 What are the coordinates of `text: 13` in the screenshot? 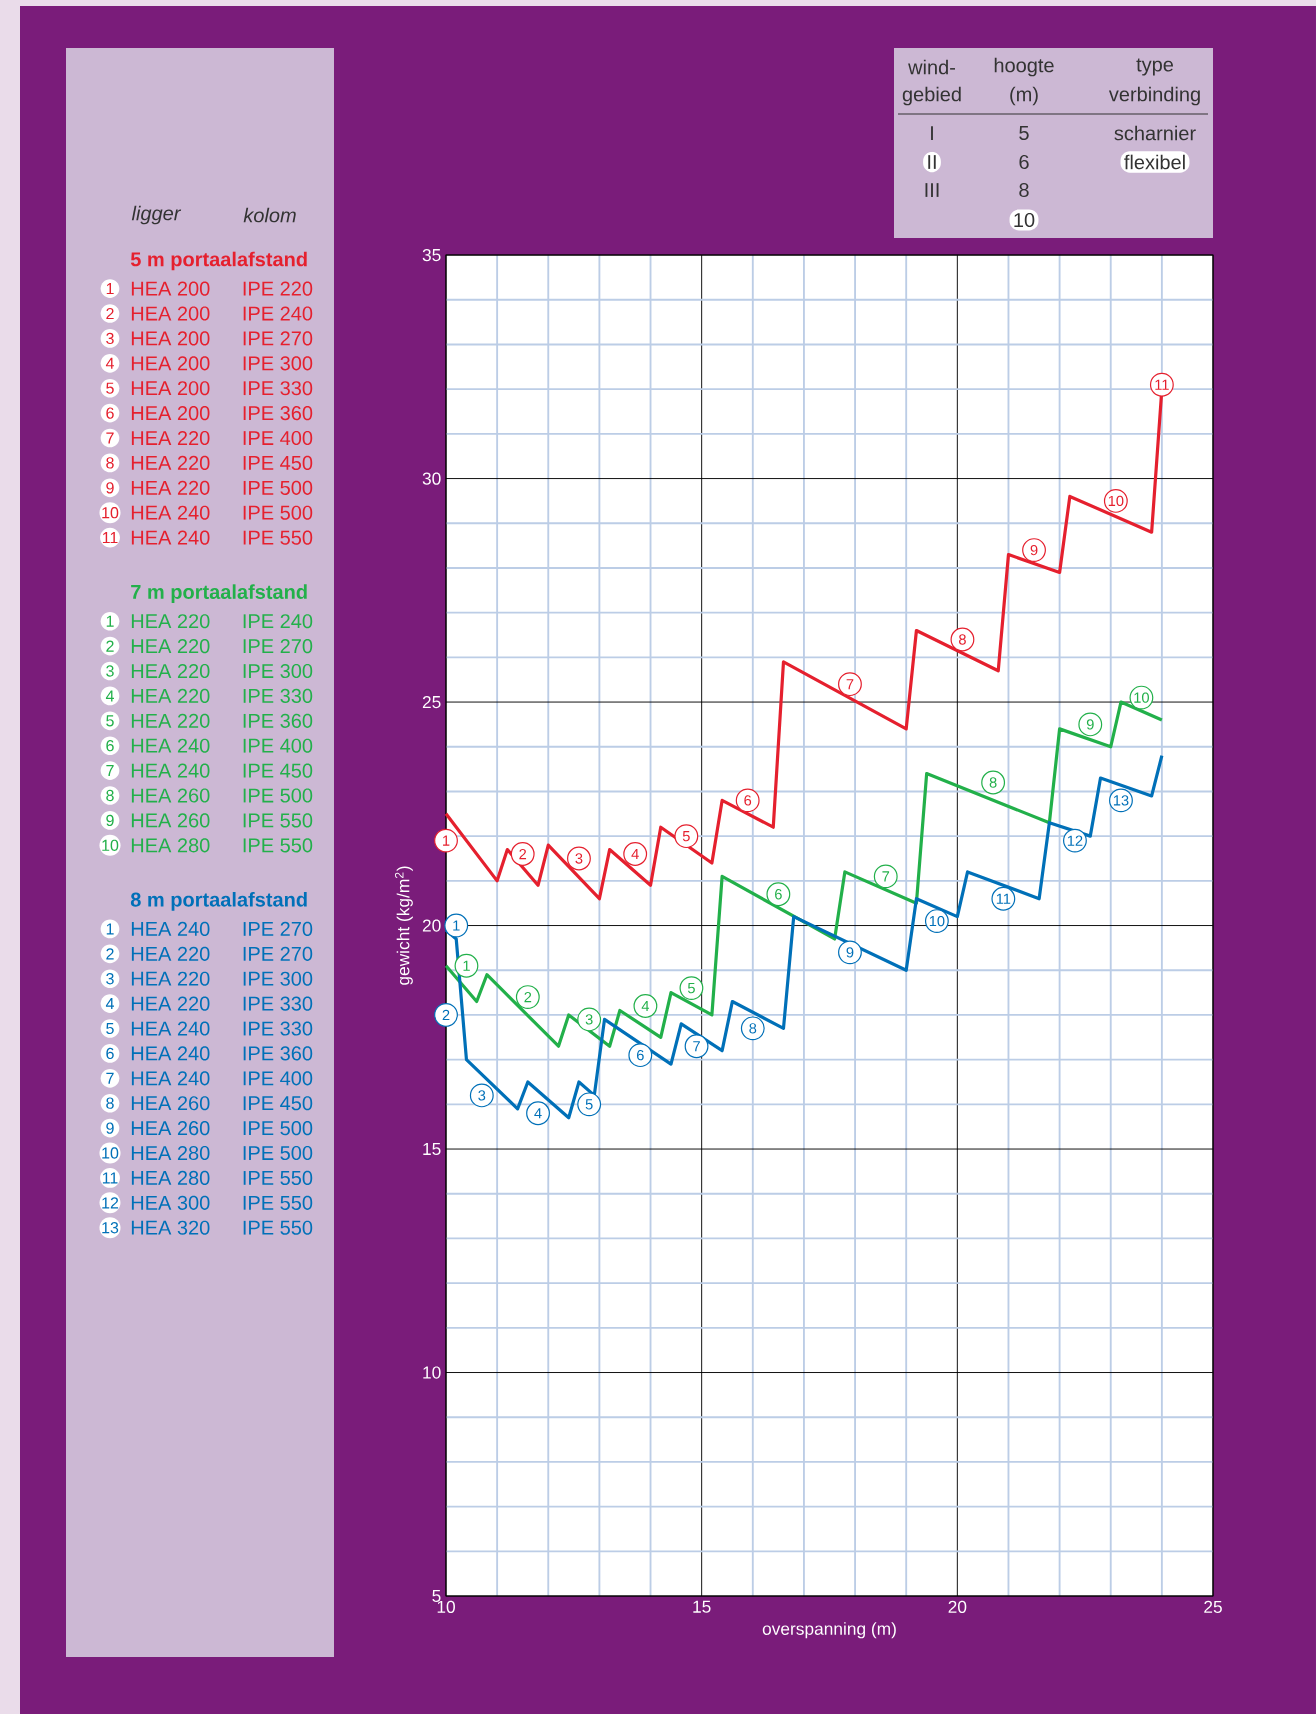 It's located at (110, 1228).